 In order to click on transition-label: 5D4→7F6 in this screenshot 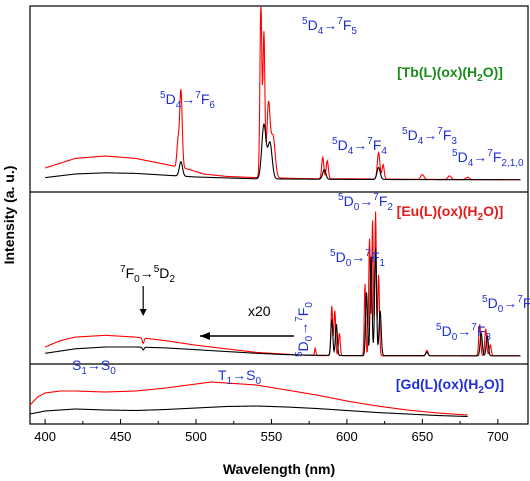, I will do `click(187, 100)`.